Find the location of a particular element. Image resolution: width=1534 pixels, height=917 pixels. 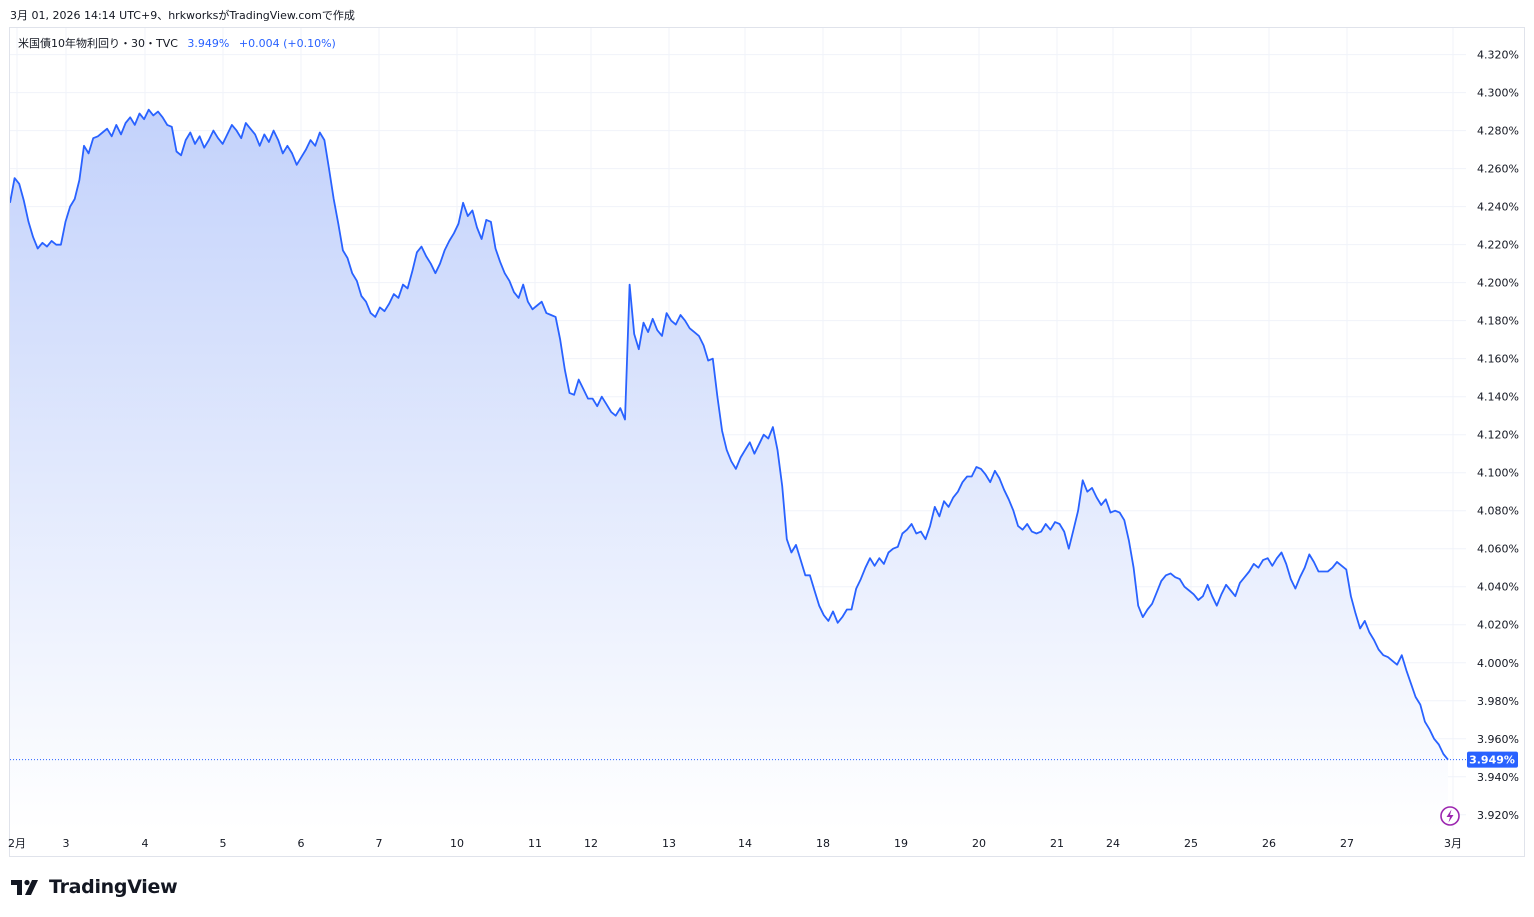

y-tick-label: 3.940% is located at coordinates (1498, 777).